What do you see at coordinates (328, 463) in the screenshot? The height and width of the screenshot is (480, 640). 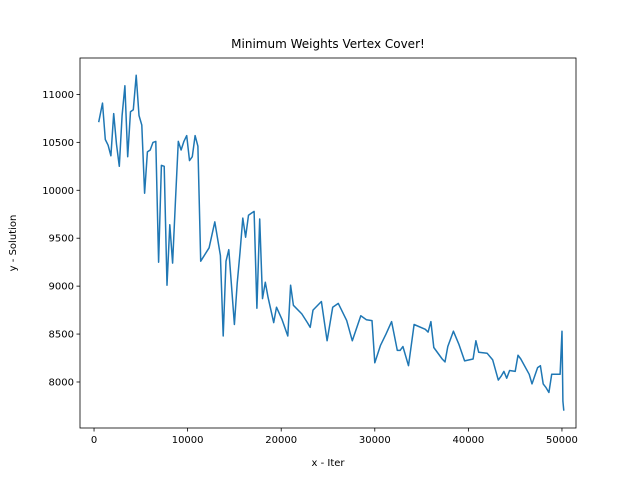 I see `x-axis-label: x - Iter` at bounding box center [328, 463].